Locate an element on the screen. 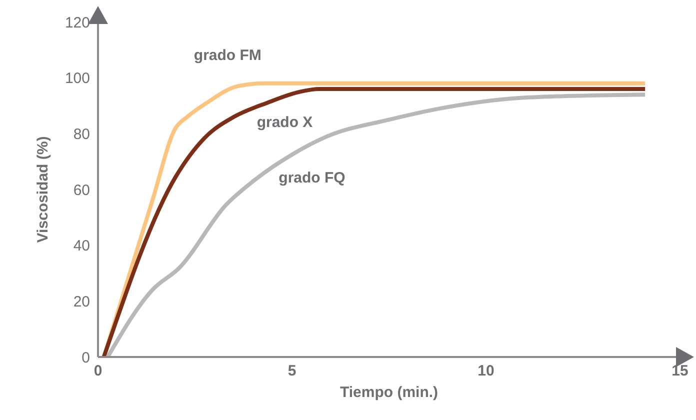  y-tick-label: 0 is located at coordinates (86, 357).